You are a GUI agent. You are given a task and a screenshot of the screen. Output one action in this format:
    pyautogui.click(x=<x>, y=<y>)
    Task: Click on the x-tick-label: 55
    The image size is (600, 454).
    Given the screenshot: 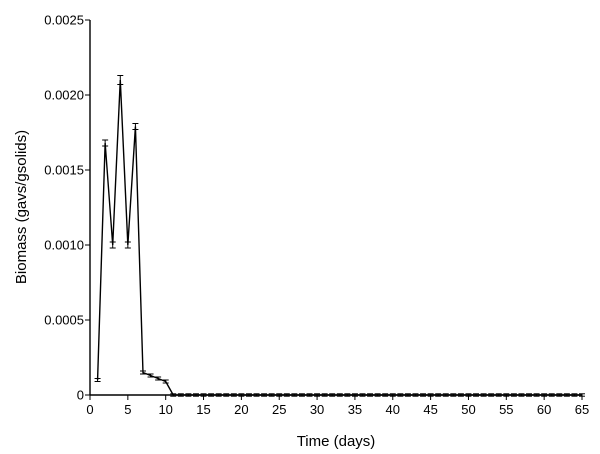 What is the action you would take?
    pyautogui.click(x=506, y=409)
    